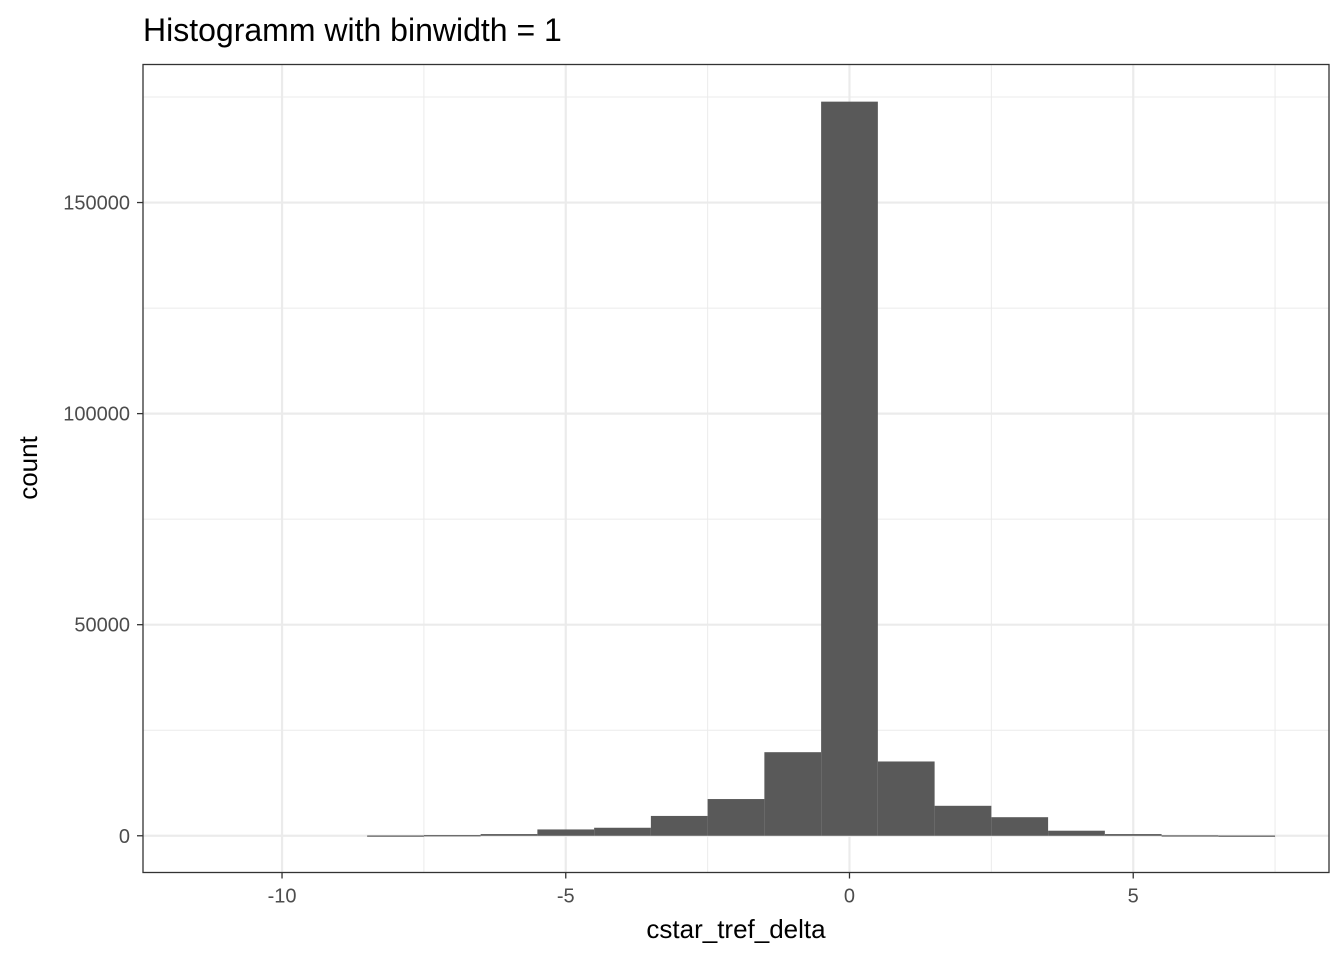  Describe the element at coordinates (96, 415) in the screenshot. I see `y-tick-label: 100000` at that location.